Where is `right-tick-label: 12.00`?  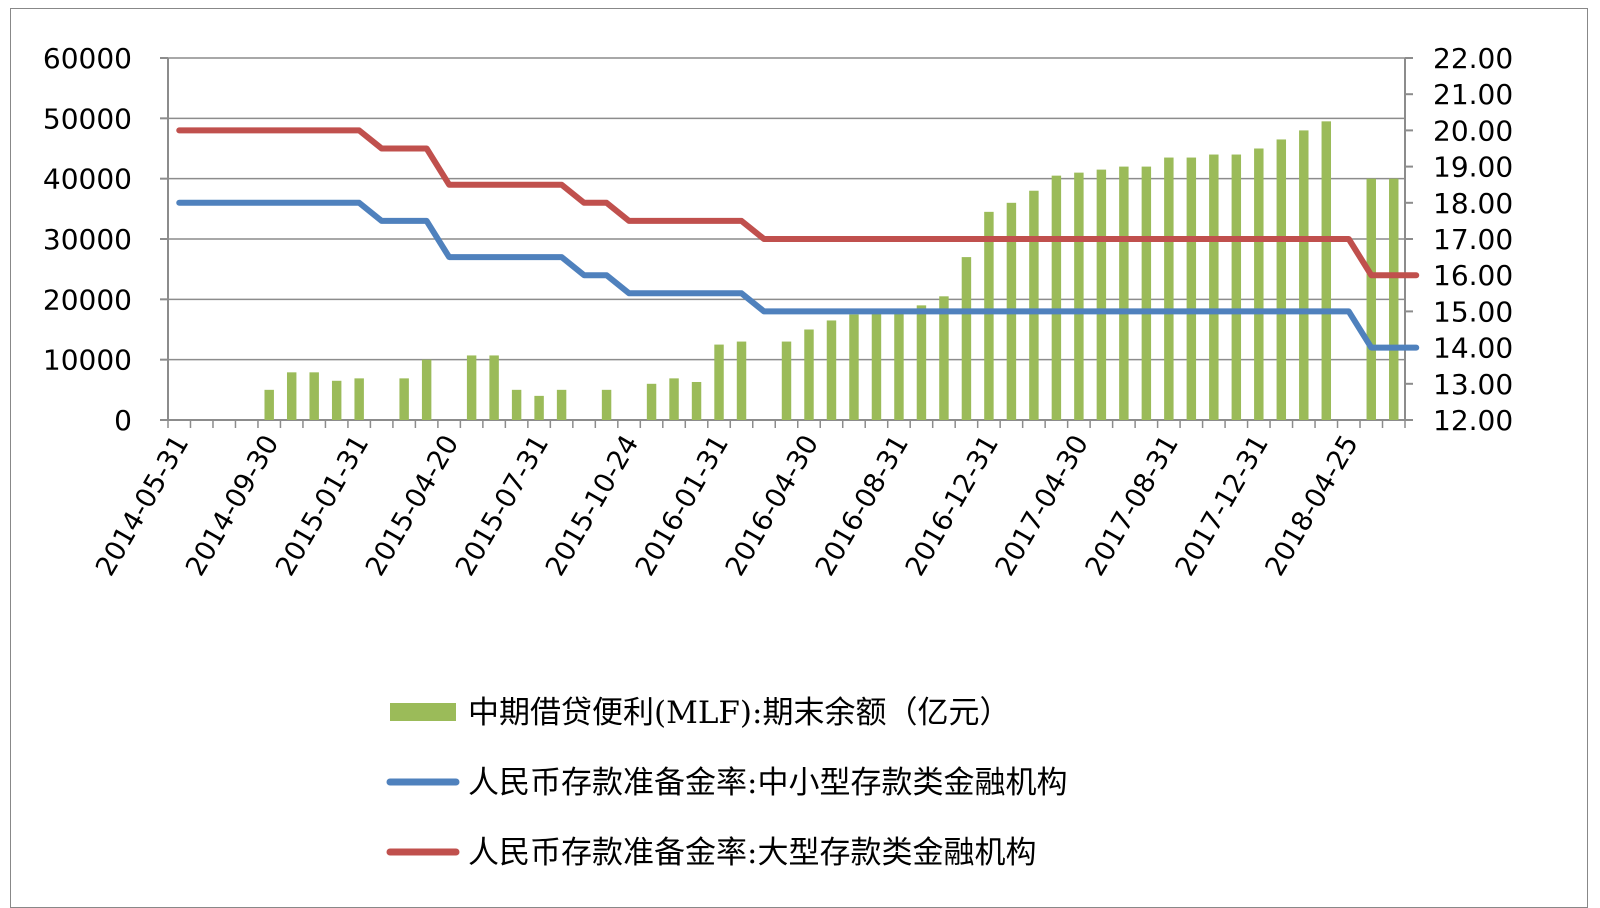 right-tick-label: 12.00 is located at coordinates (1473, 420).